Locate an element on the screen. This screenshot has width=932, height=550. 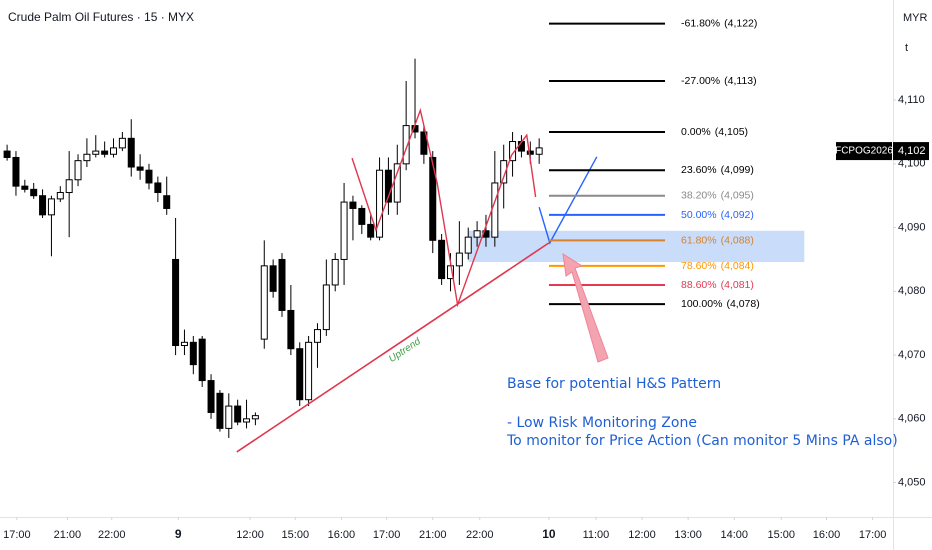
symbol-tag: FCPOG2026 is located at coordinates (864, 151).